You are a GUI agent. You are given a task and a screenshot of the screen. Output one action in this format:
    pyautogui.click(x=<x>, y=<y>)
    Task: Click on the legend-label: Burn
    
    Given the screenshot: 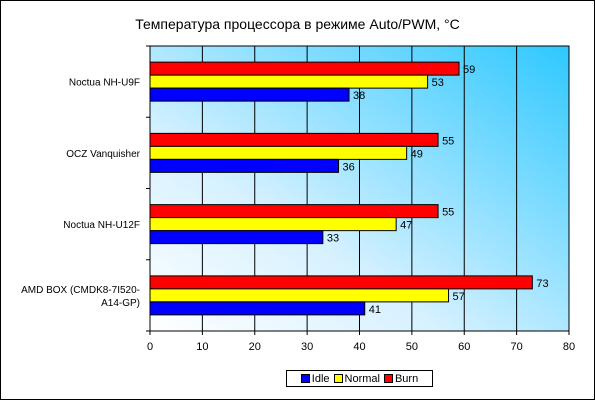 What is the action you would take?
    pyautogui.click(x=406, y=378)
    